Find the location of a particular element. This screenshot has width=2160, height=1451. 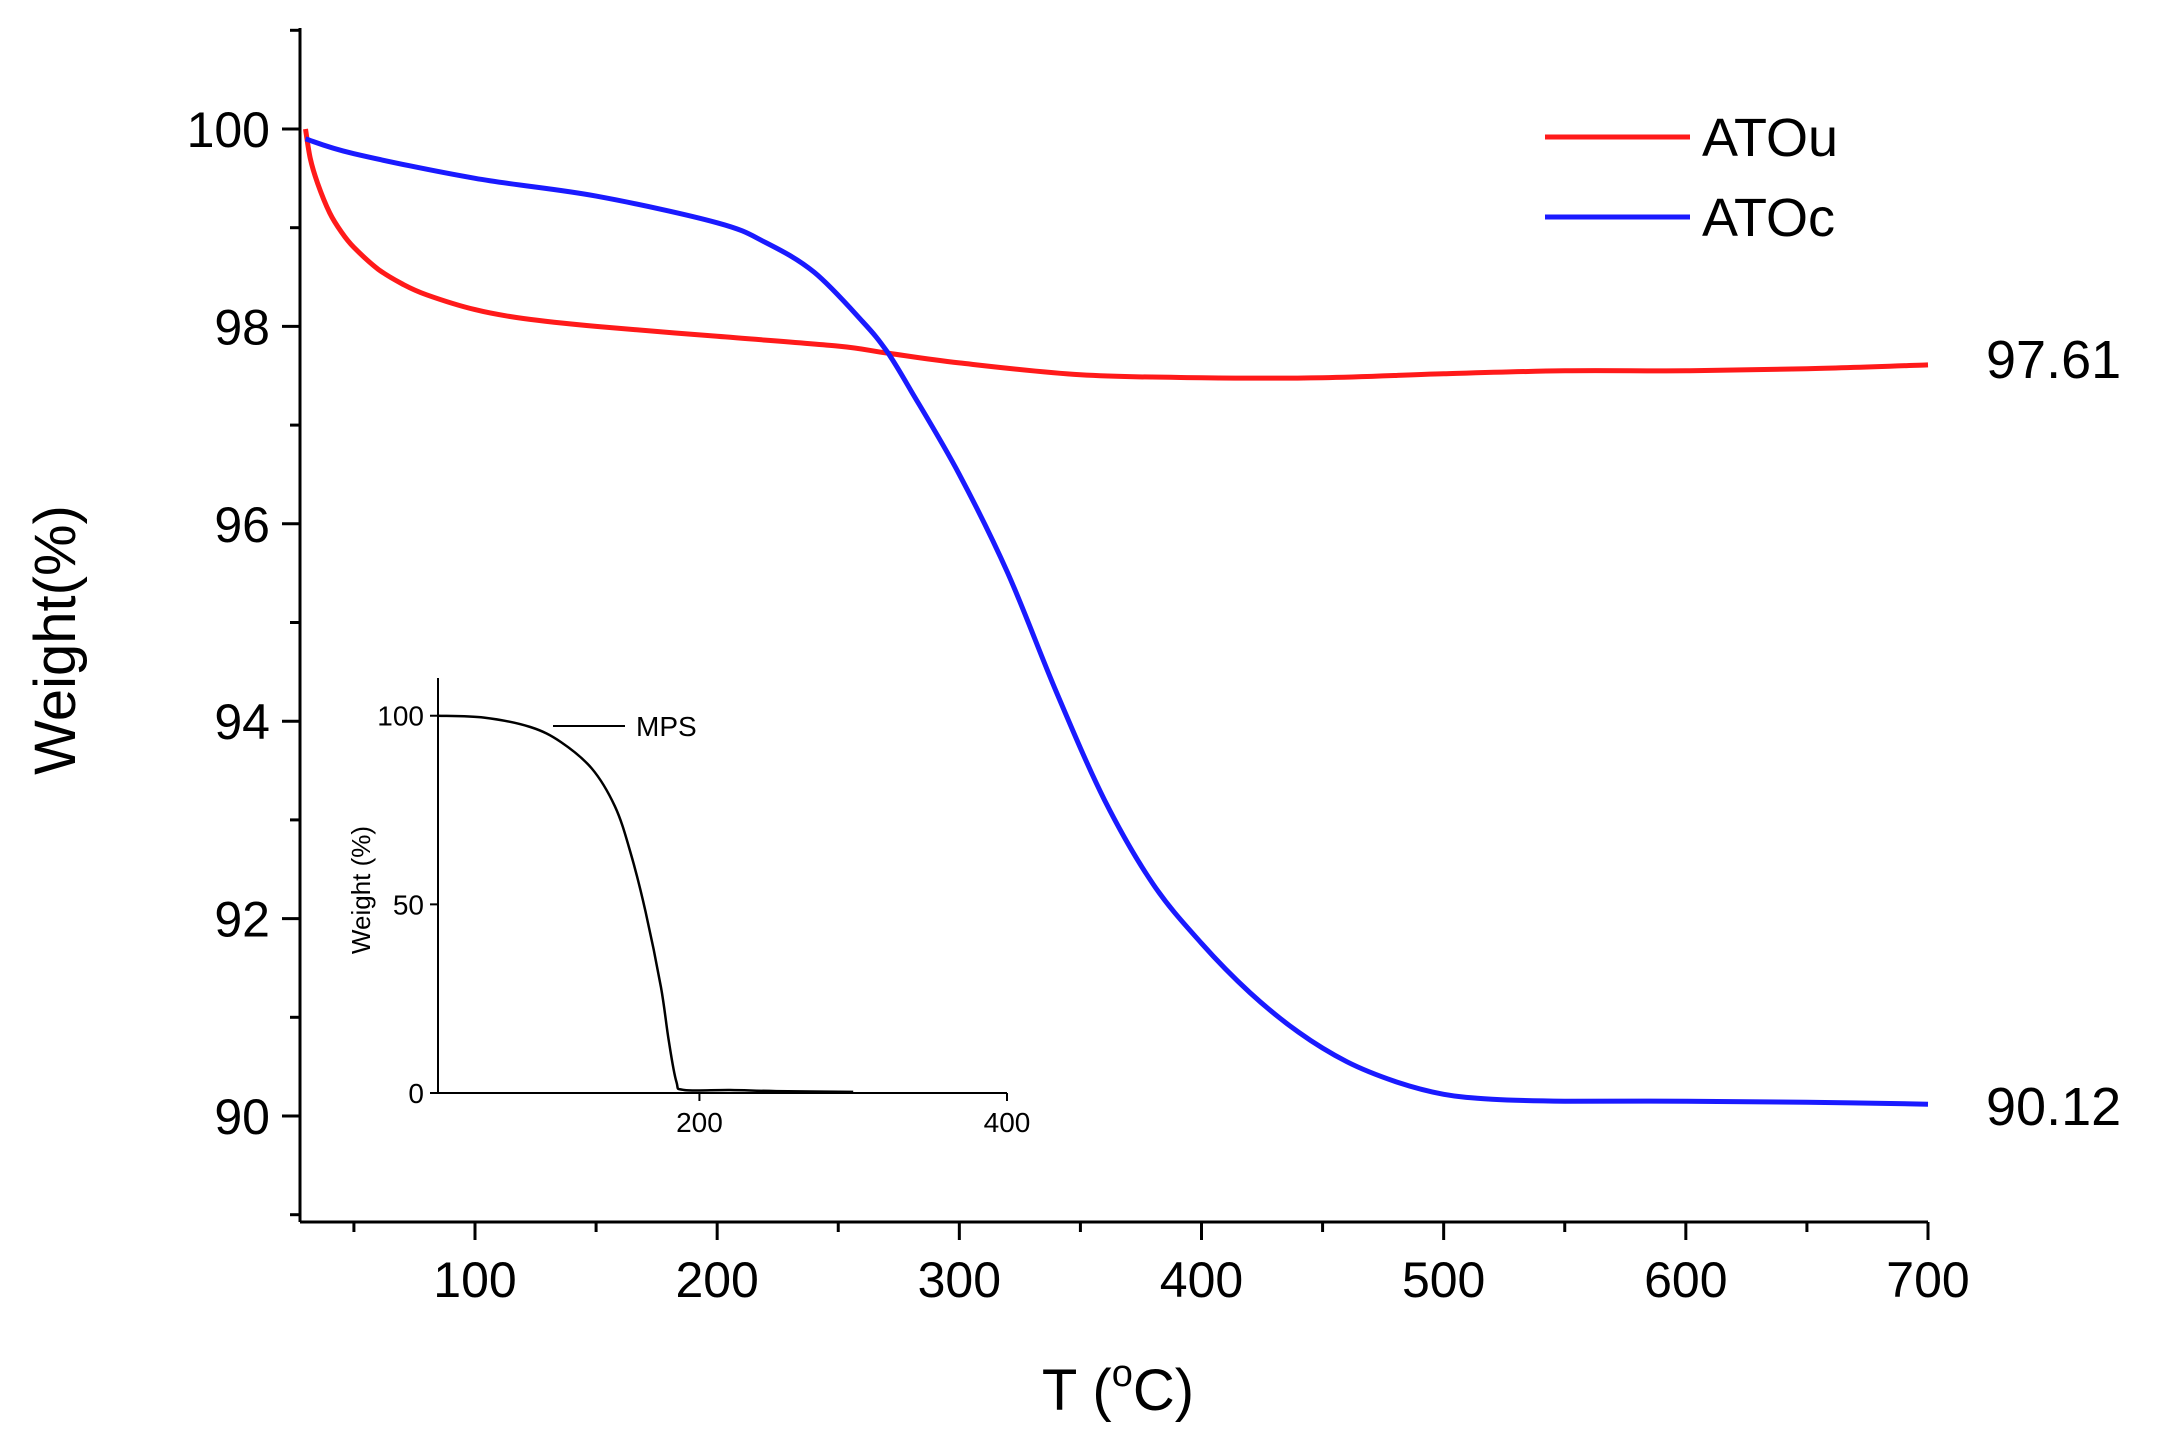

degree-symbol: o is located at coordinates (1122, 1374).